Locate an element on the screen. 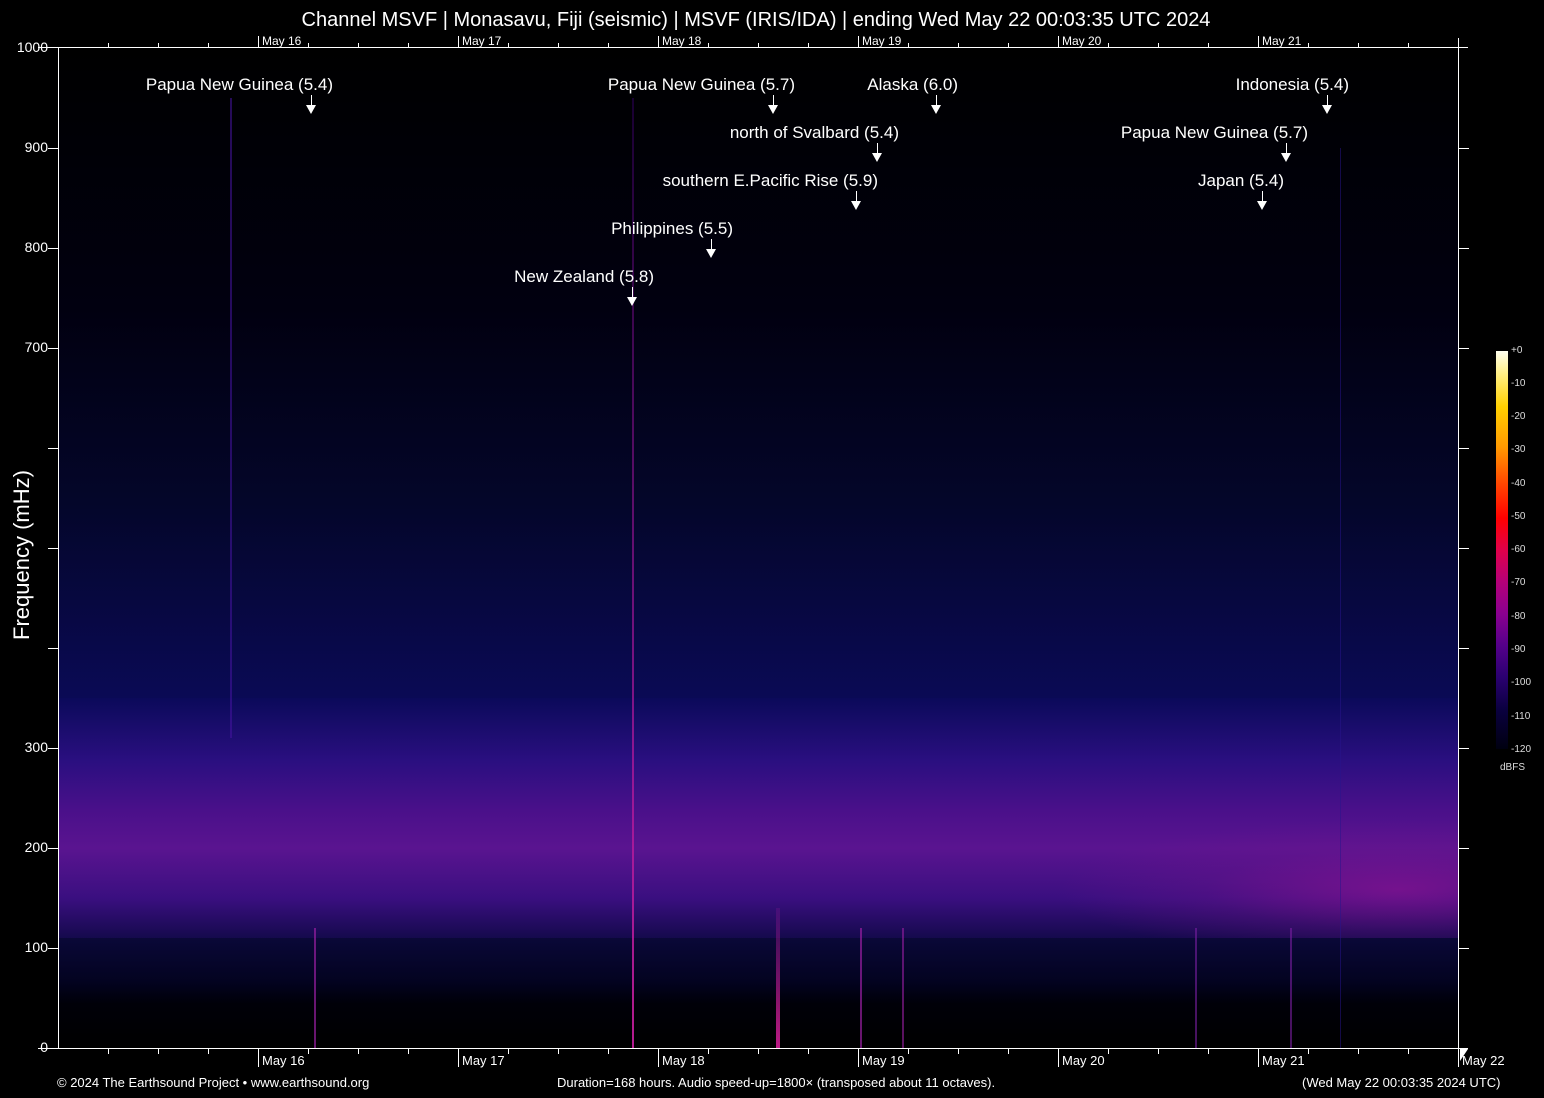  x-tick-label: May 21 is located at coordinates (1283, 1060).